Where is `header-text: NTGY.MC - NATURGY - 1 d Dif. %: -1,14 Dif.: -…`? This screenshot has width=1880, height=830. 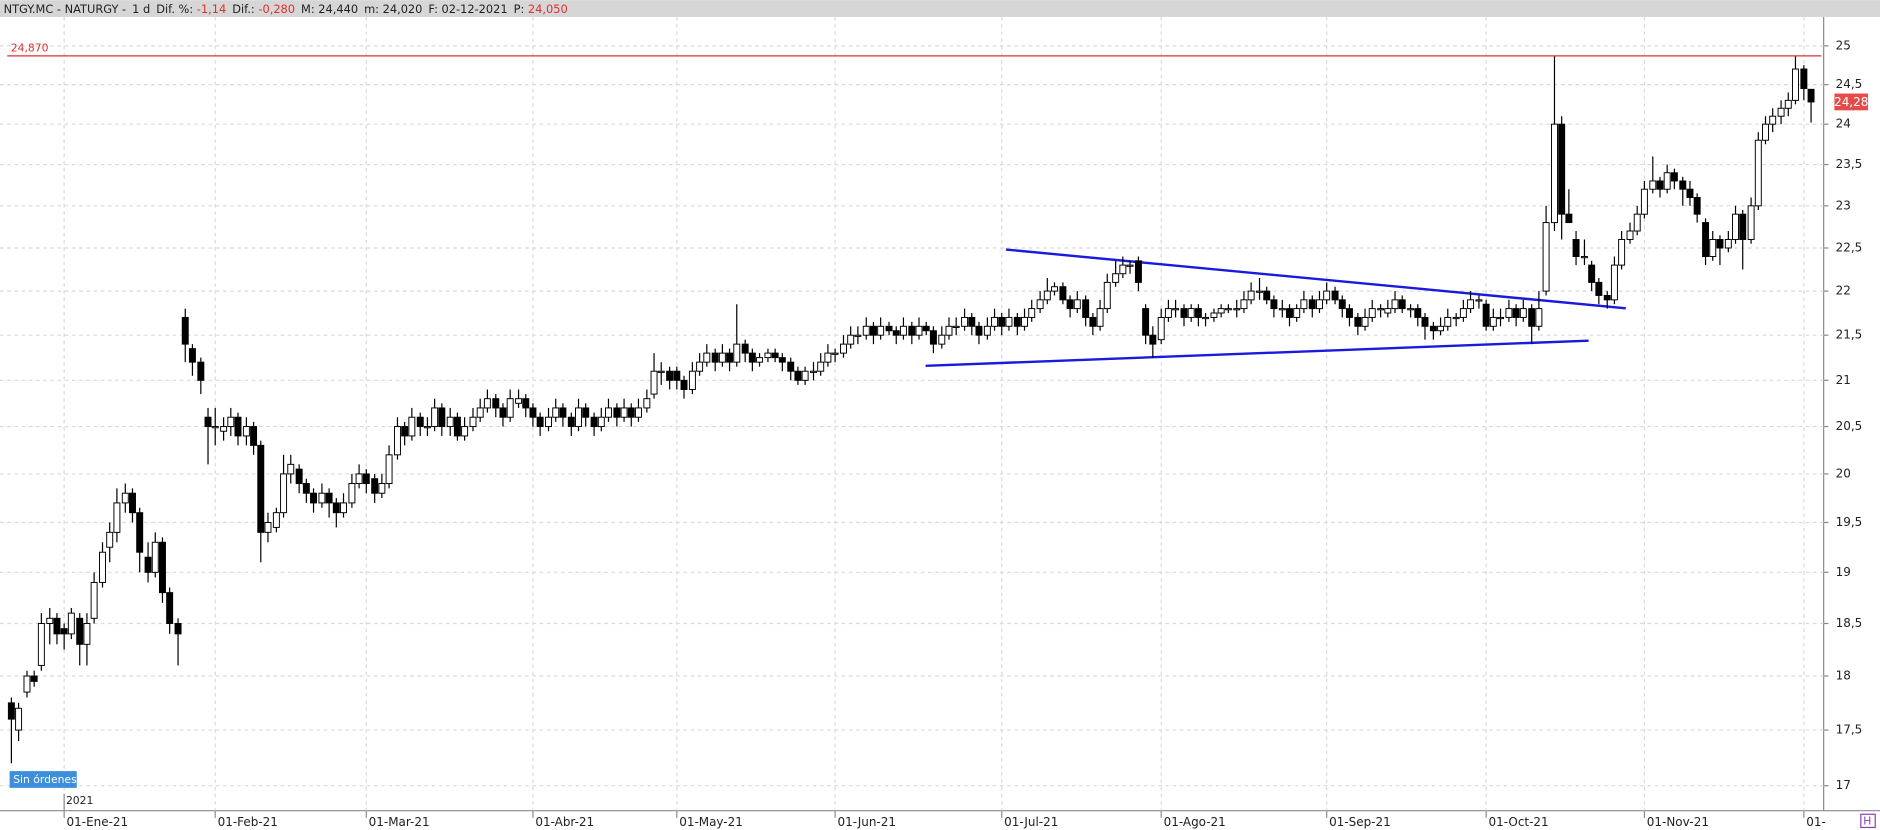
header-text: NTGY.MC - NATURGY - 1 d Dif. %: -1,14 Dif.: -… is located at coordinates (286, 9).